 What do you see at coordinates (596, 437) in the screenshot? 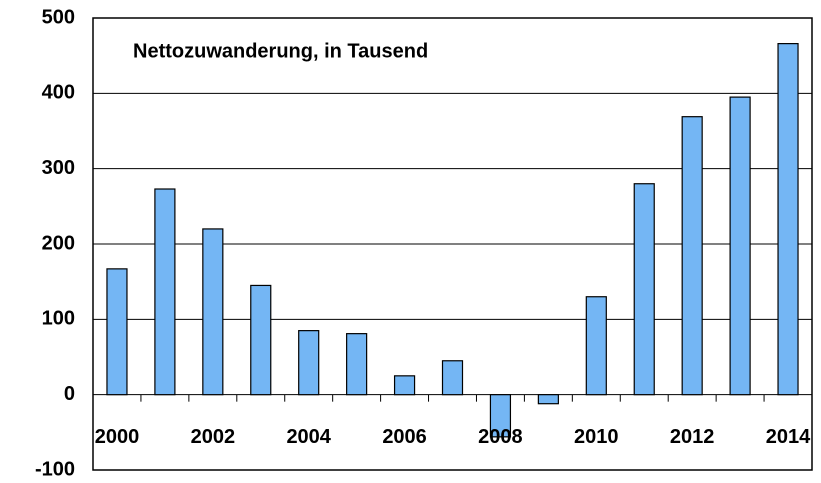
I see `x-tick-label: 2010` at bounding box center [596, 437].